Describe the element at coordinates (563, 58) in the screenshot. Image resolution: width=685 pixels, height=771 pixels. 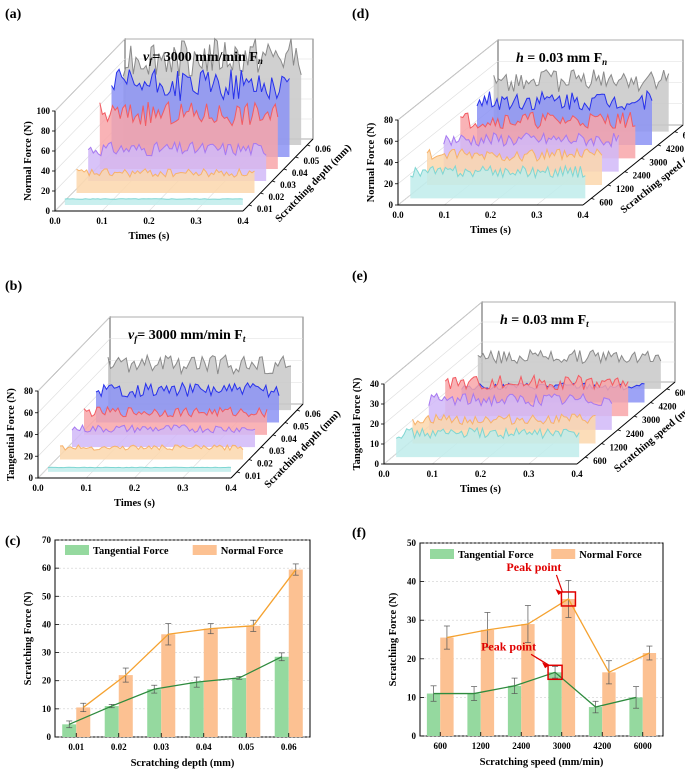
I see `title-rest: = 0.03 mm F` at that location.